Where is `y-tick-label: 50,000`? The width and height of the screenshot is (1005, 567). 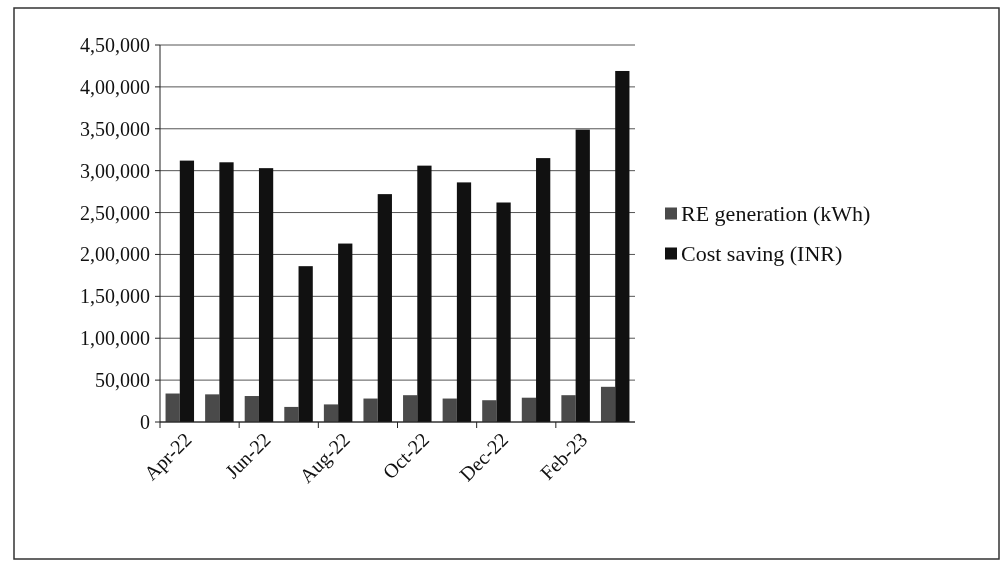
y-tick-label: 50,000 is located at coordinates (122, 380).